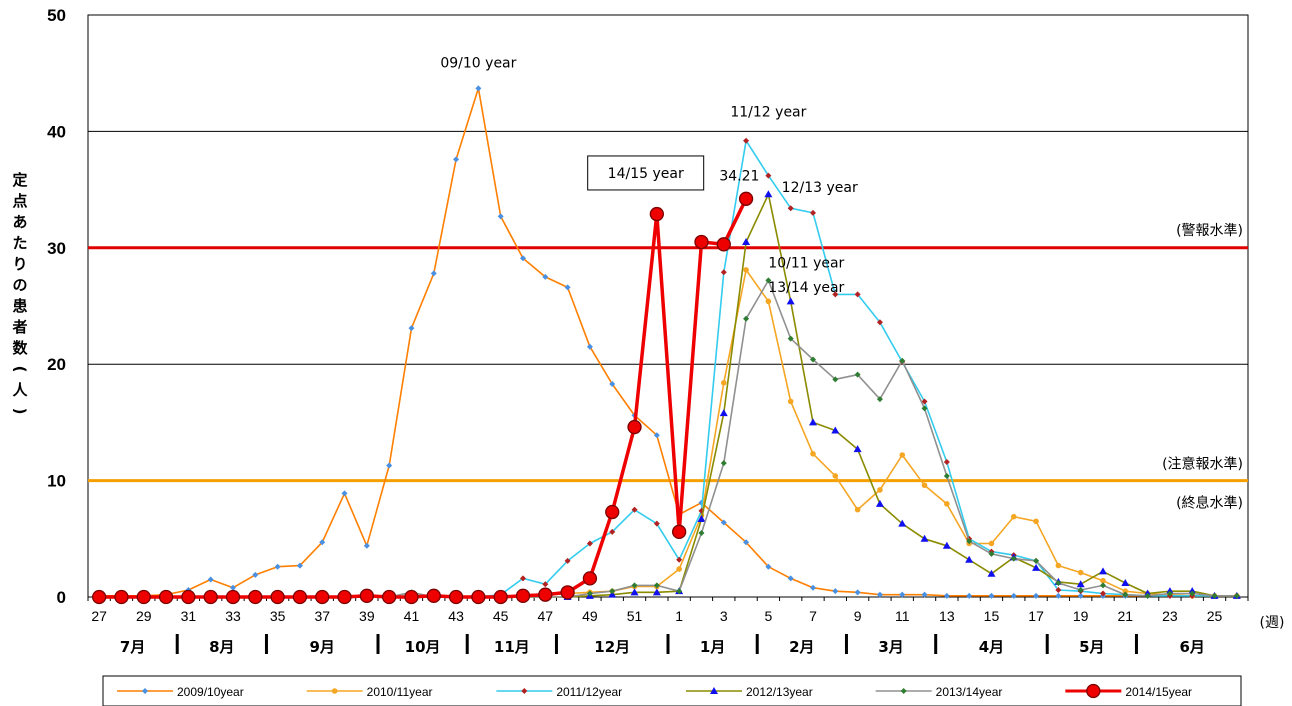 This screenshot has height=706, width=1292. I want to click on month-label: 2月, so click(801, 647).